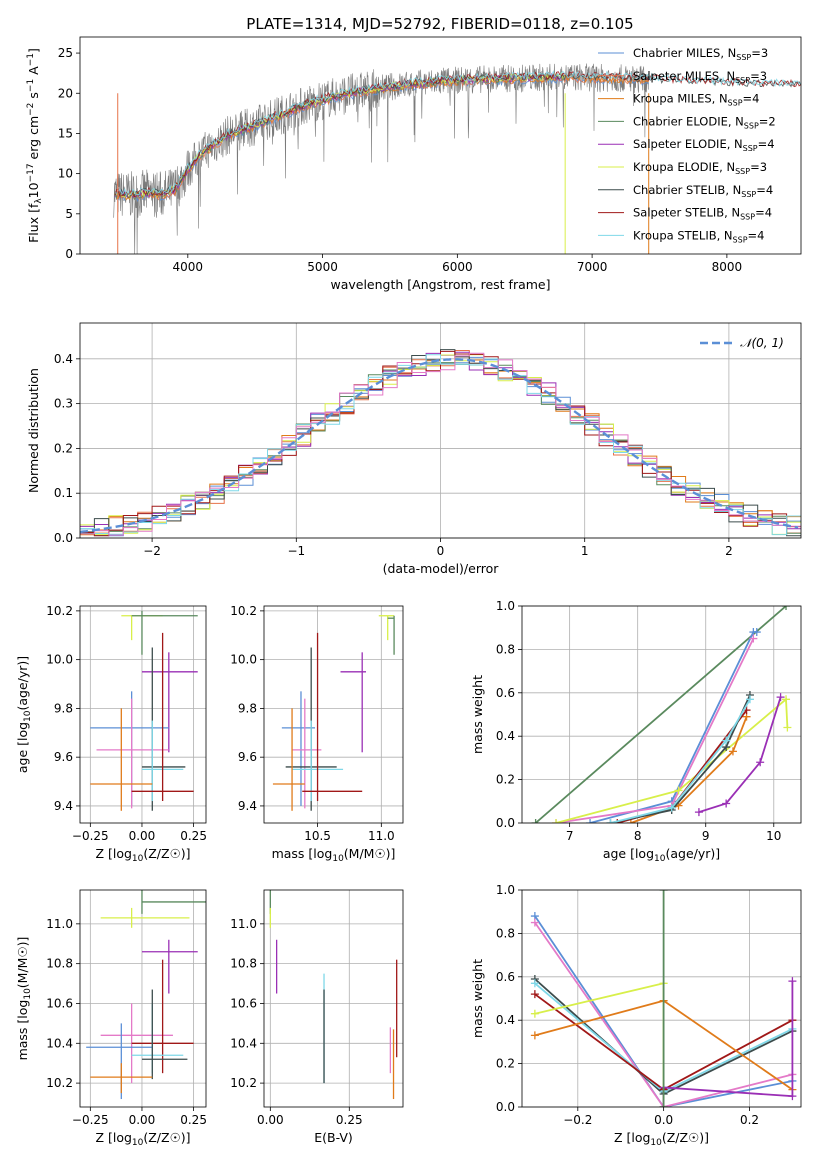 The width and height of the screenshot is (819, 1170). Describe the element at coordinates (188, 267) in the screenshot. I see `x-tick-label: 4000` at that location.